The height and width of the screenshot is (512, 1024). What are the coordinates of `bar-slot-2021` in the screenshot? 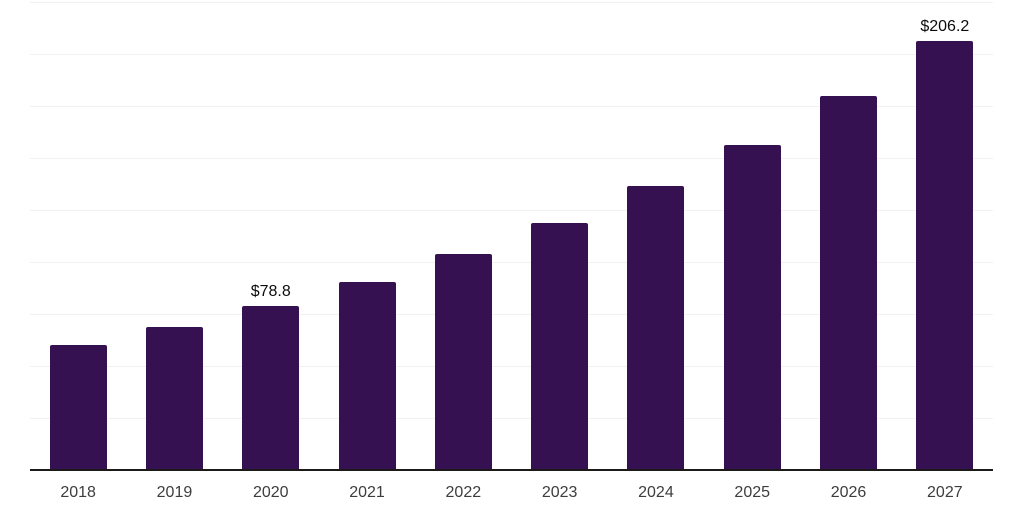 It's located at (367, 236).